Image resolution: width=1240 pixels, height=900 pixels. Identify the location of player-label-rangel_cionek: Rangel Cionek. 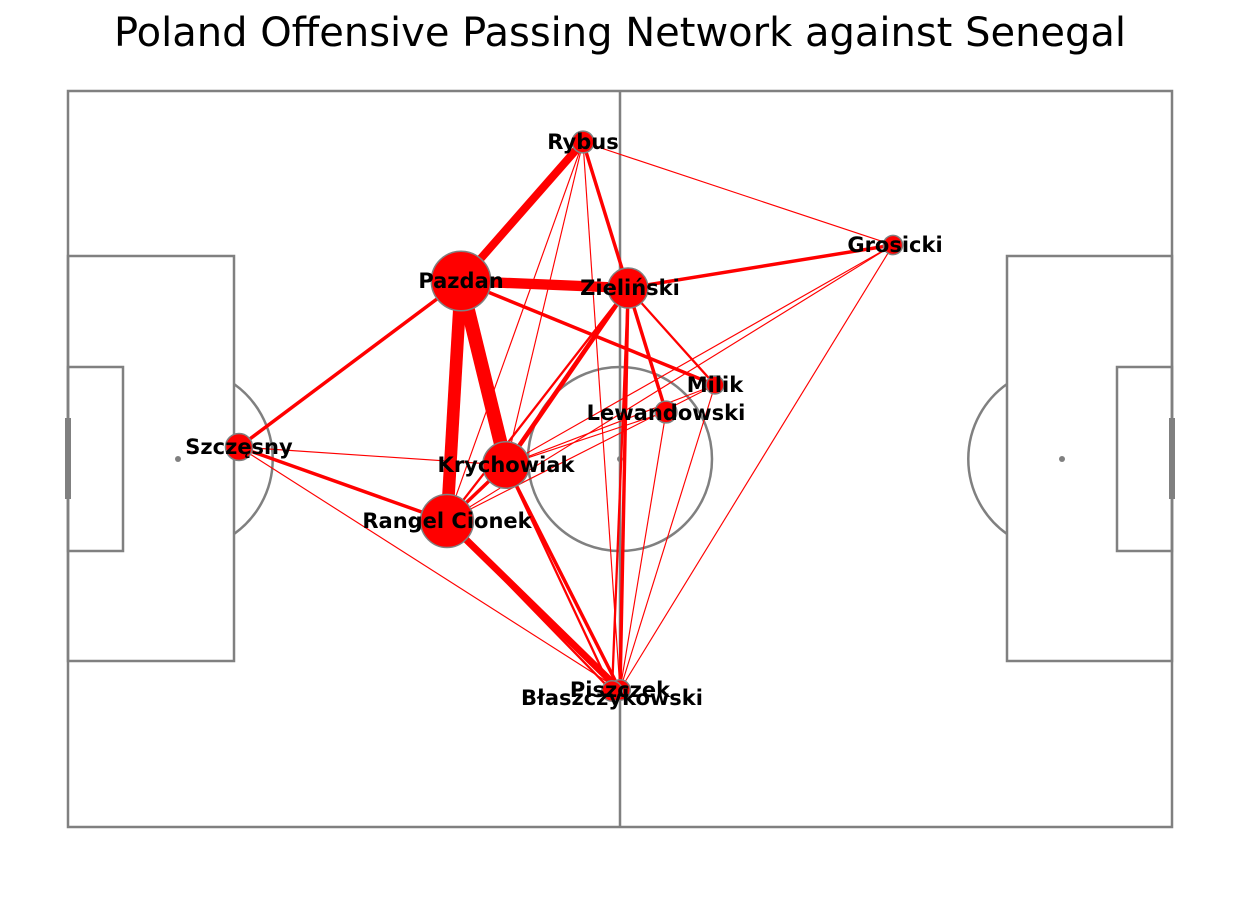
(447, 521).